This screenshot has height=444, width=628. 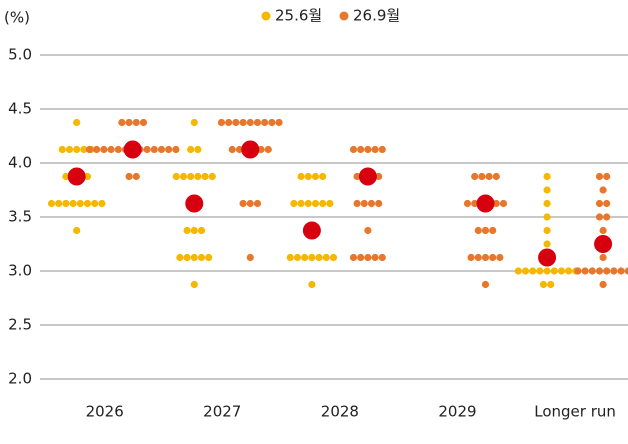 What do you see at coordinates (17, 18) in the screenshot?
I see `y-unit-label: (%)` at bounding box center [17, 18].